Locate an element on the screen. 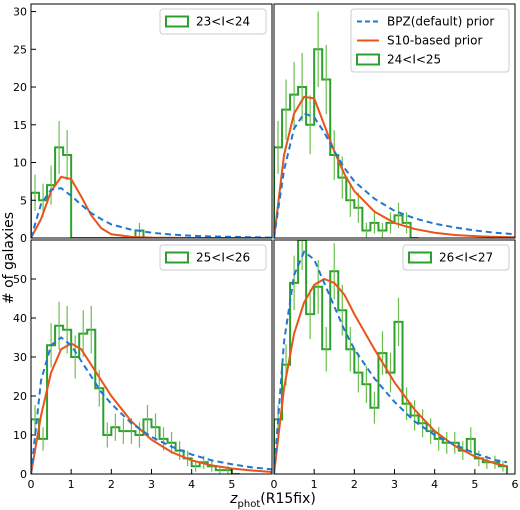 This screenshot has height=510, width=520. legend: 25<I<26 is located at coordinates (213, 257).